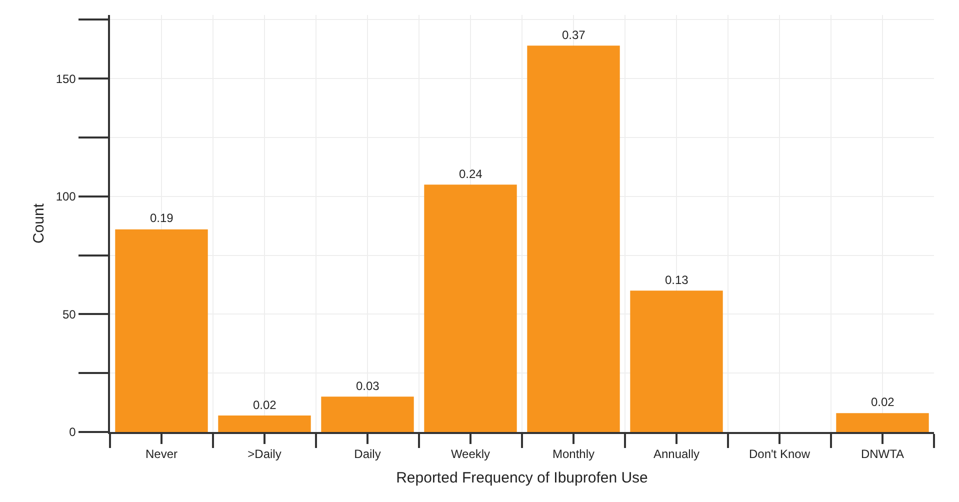 The image size is (959, 502). I want to click on y-axis-title: Count, so click(39, 223).